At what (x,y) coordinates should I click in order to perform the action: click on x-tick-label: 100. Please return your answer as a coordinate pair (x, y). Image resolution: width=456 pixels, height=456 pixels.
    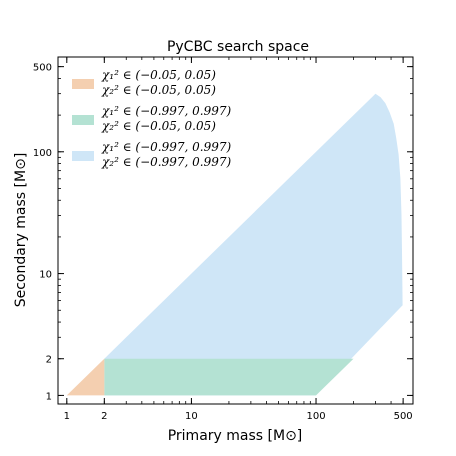
    Looking at the image, I should click on (315, 416).